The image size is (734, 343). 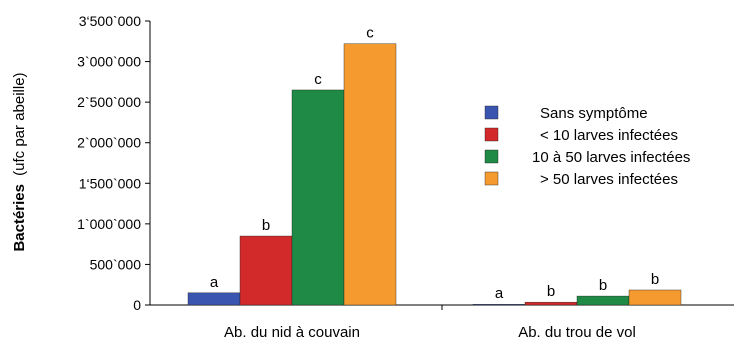 I want to click on x-category-label: Ab. du nid à couvain, so click(x=292, y=332).